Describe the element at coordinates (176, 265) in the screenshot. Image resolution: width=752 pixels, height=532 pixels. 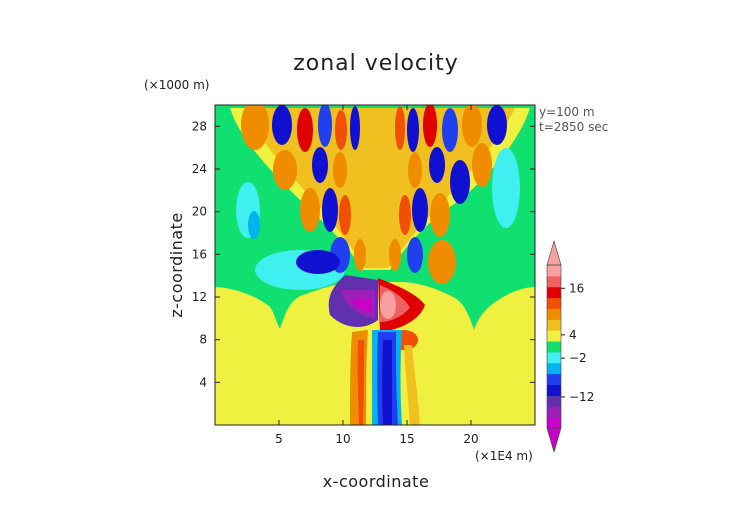
I see `y-axis-label: z-coordinate` at that location.